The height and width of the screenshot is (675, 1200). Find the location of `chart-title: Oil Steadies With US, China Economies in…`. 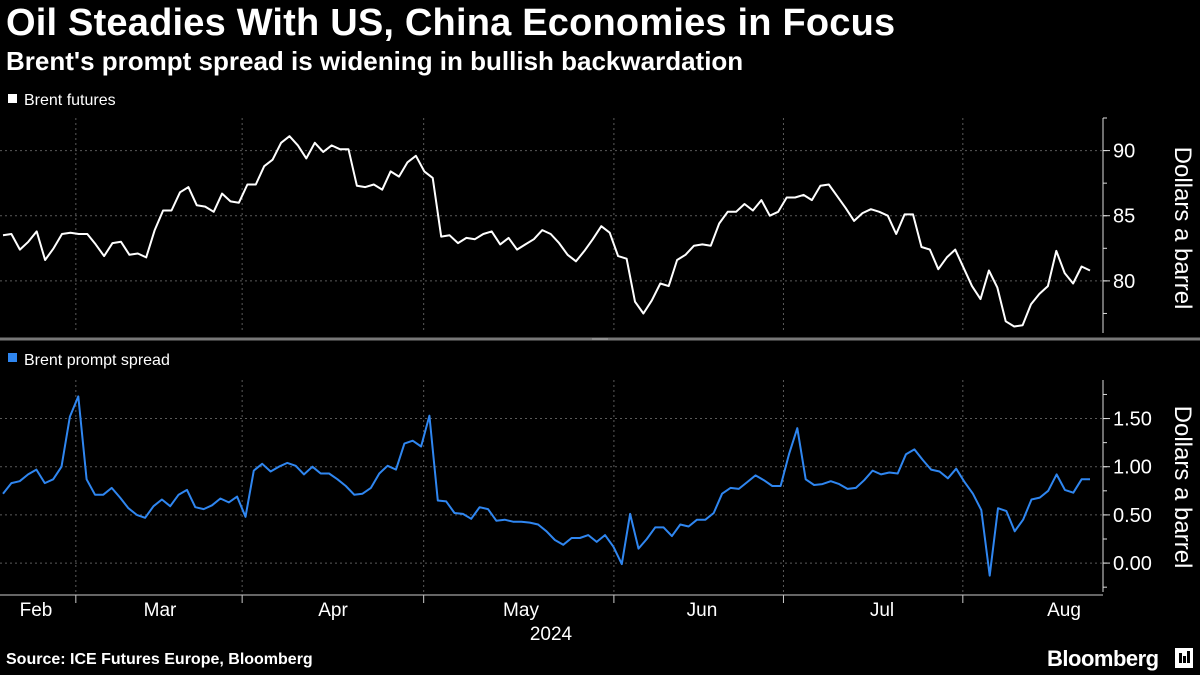

chart-title: Oil Steadies With US, China Economies in… is located at coordinates (451, 23).